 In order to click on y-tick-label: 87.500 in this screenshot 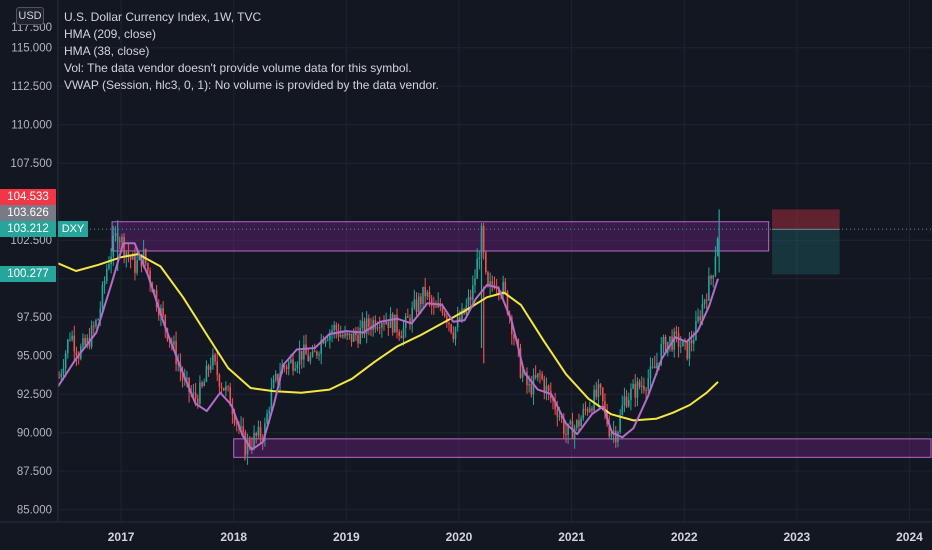, I will do `click(34, 472)`.